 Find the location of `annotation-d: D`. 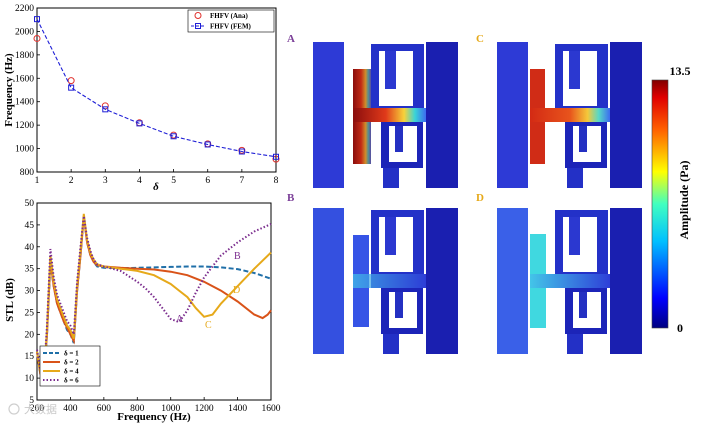

annotation-d: D is located at coordinates (236, 290).